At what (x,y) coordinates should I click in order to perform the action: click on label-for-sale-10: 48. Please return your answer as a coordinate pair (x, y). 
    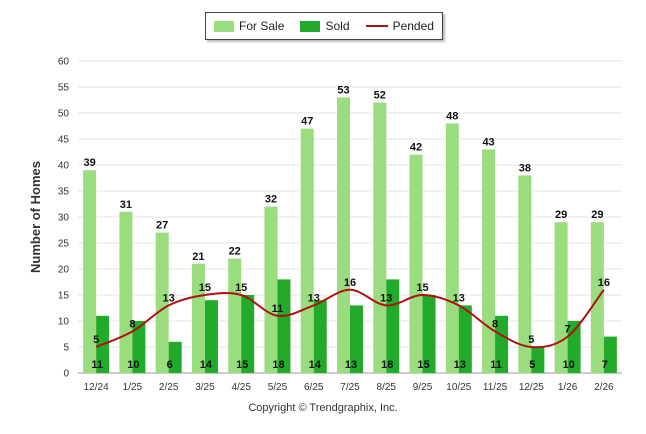
    Looking at the image, I should click on (452, 116).